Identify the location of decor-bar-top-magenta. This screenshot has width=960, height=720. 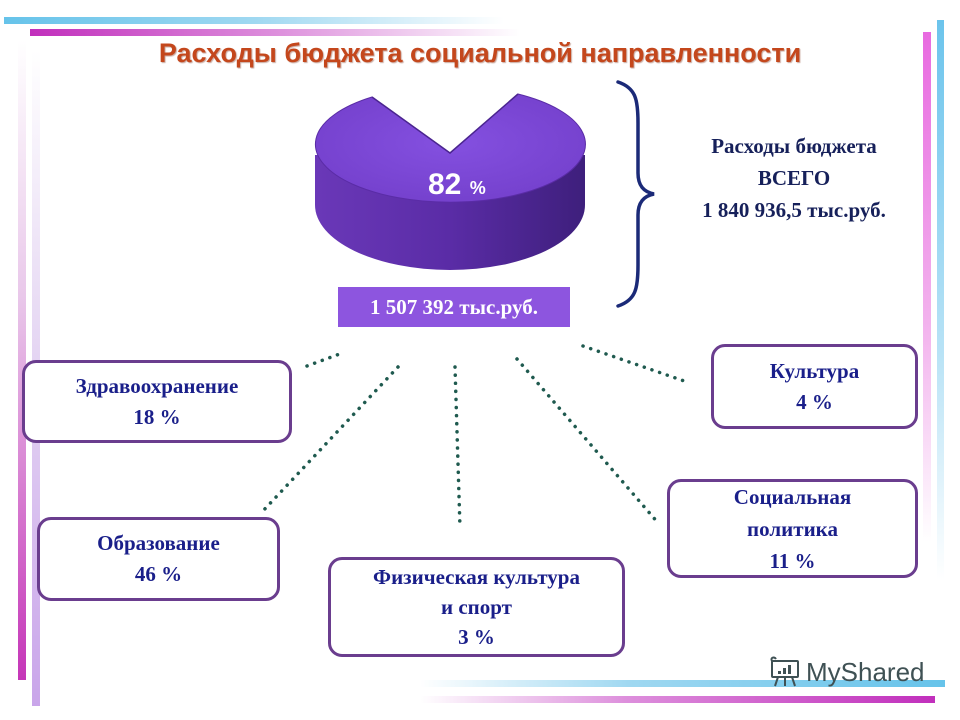
(275, 32).